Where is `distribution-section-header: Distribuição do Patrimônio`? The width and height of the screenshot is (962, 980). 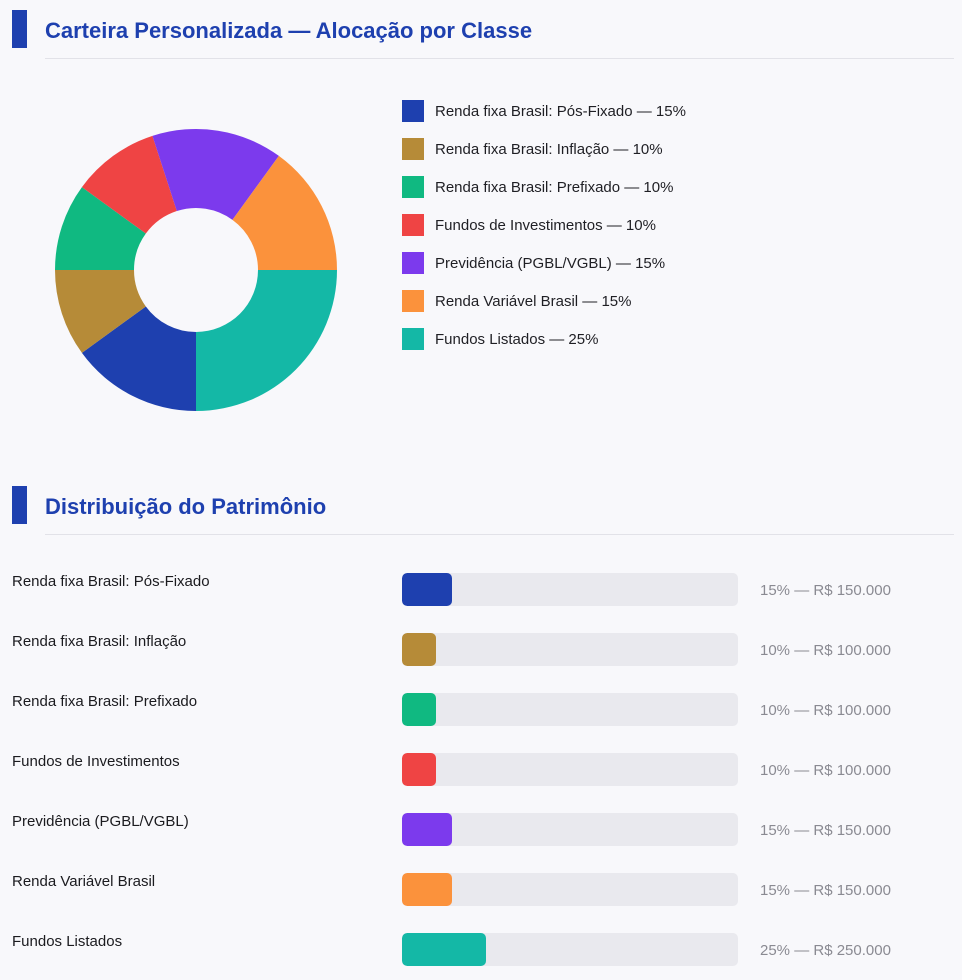
distribution-section-header: Distribuição do Patrimônio is located at coordinates (483, 510).